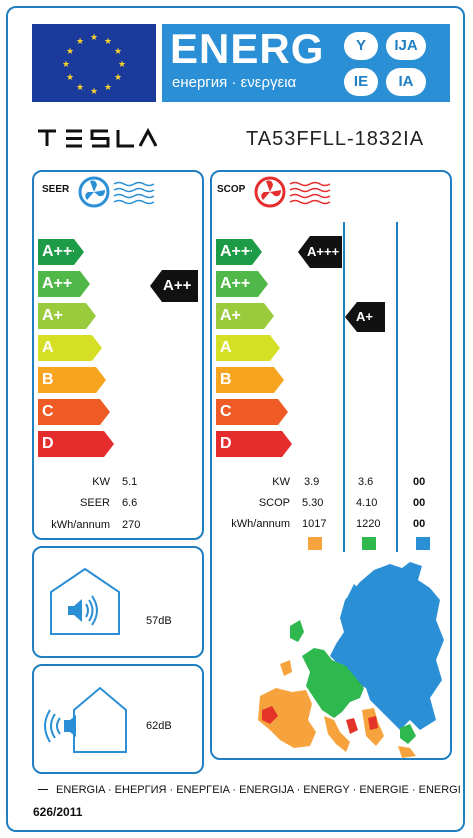  What do you see at coordinates (361, 82) in the screenshot?
I see `badge-ie: IE` at bounding box center [361, 82].